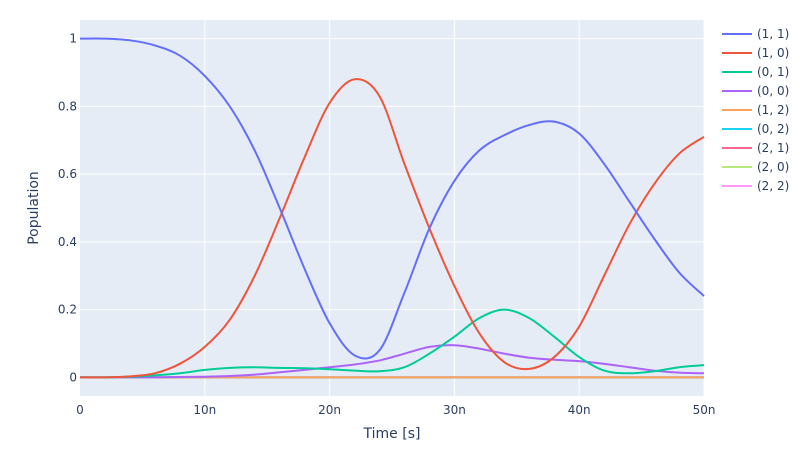  Describe the element at coordinates (80, 410) in the screenshot. I see `x-tick-label: 0` at that location.